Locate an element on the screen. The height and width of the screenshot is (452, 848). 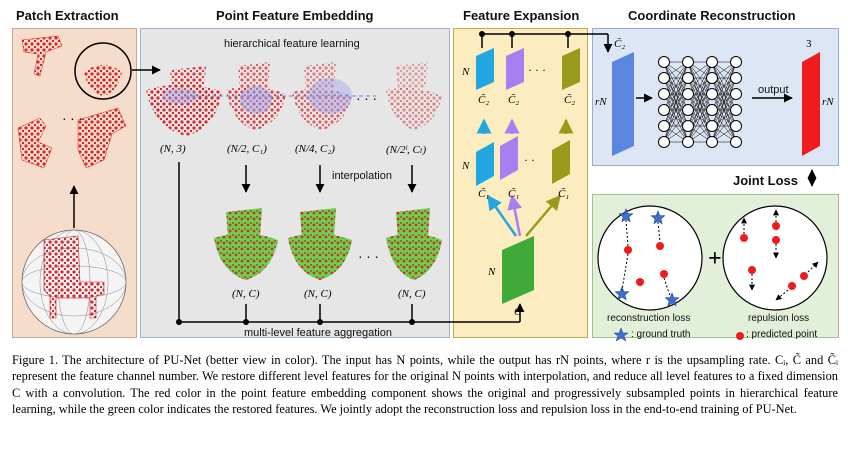
exp-n-top: N is located at coordinates (466, 72).